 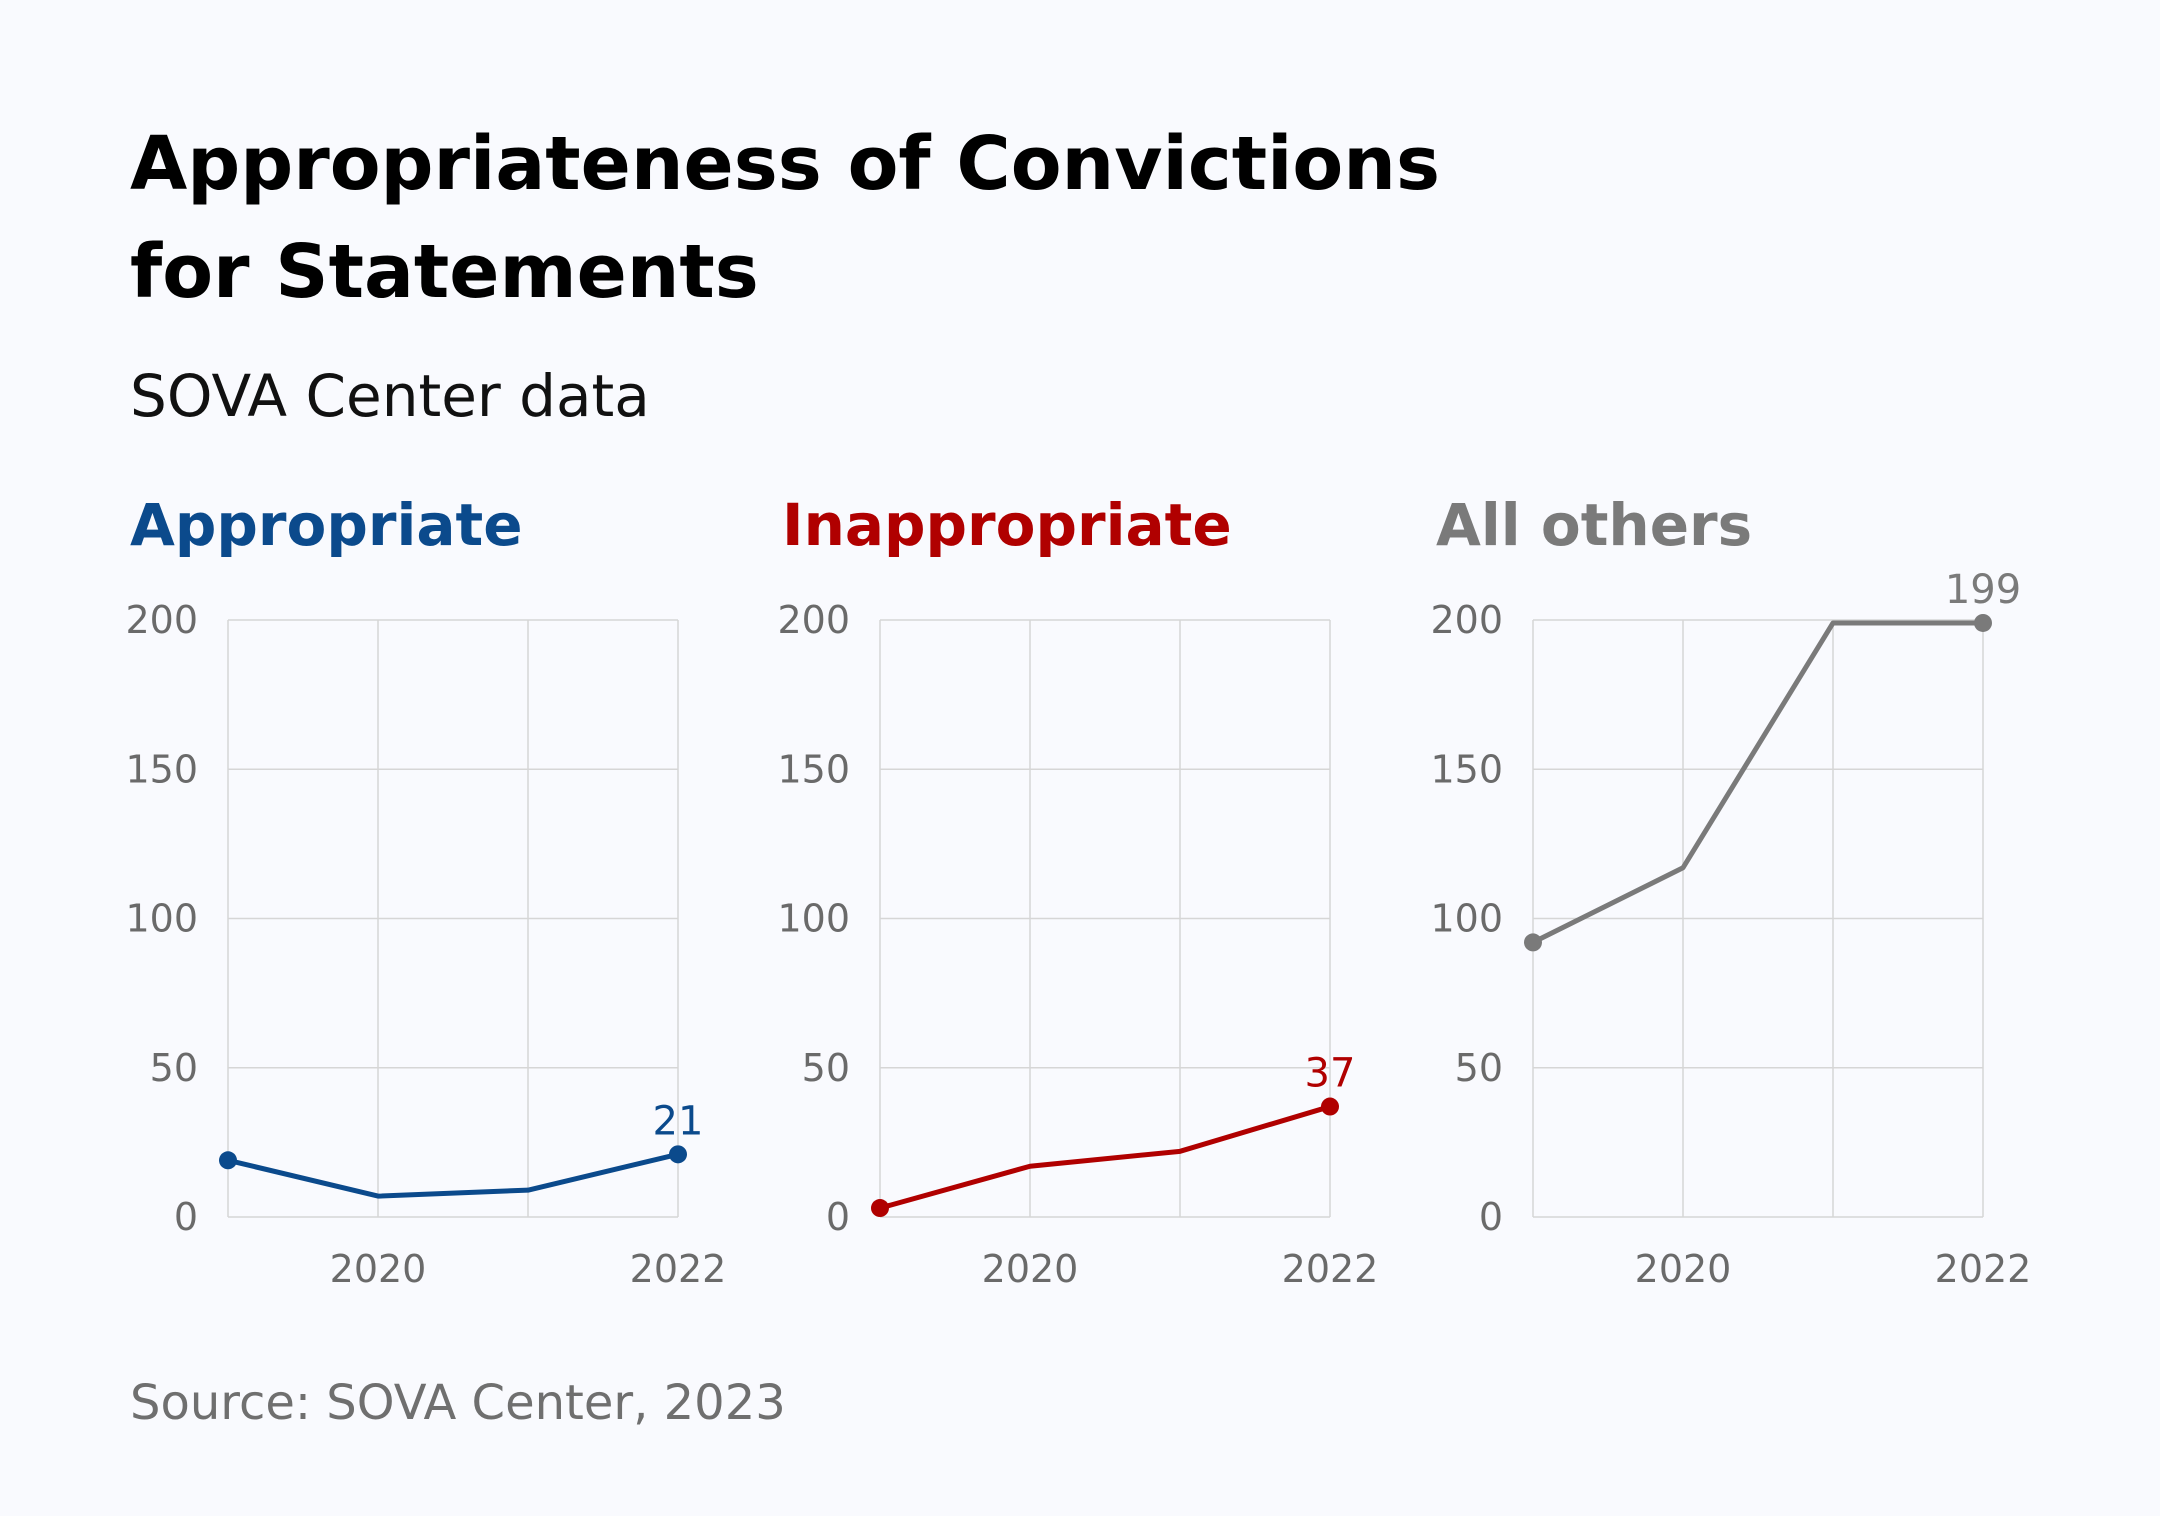 What do you see at coordinates (1007, 525) in the screenshot?
I see `panel-title-inappropriate: Inappropriate` at bounding box center [1007, 525].